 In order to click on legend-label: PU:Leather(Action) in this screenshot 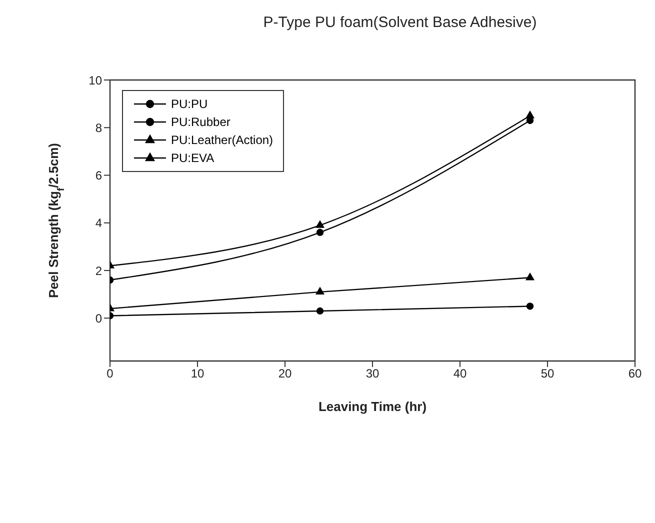, I will do `click(222, 140)`.